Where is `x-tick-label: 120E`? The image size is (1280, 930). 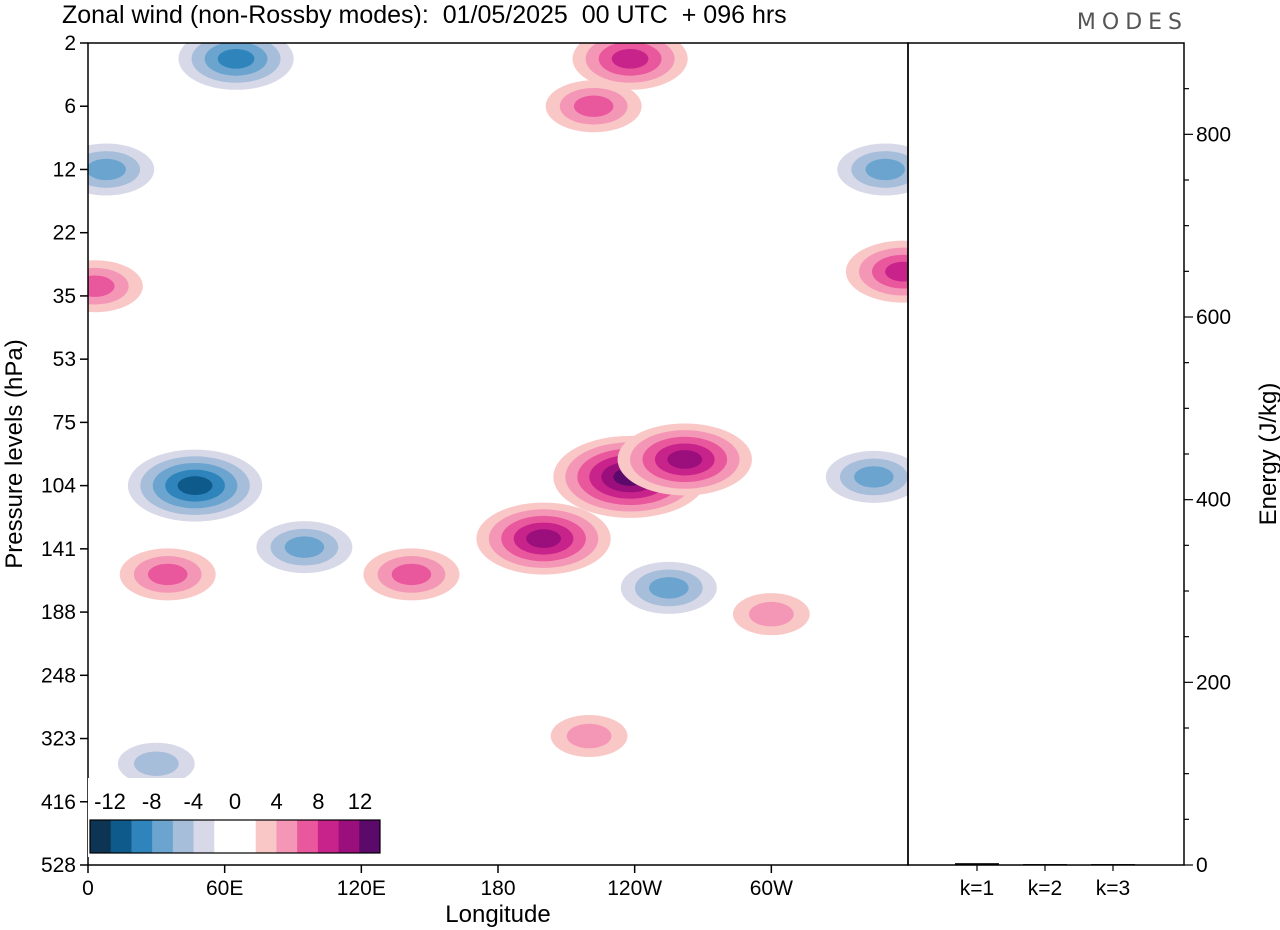 x-tick-label: 120E is located at coordinates (361, 888).